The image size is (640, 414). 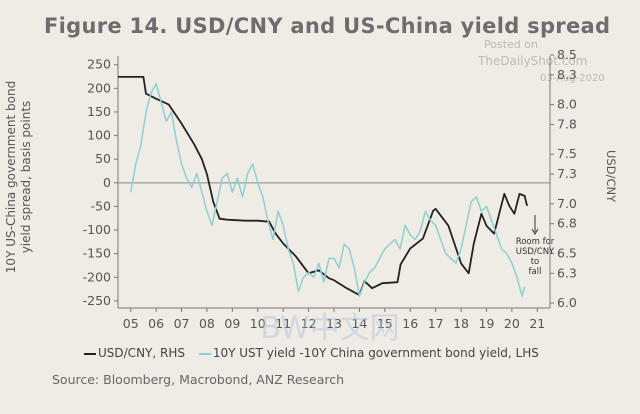 What do you see at coordinates (99, 135) in the screenshot?
I see `y-left-tick-label: 100` at bounding box center [99, 135].